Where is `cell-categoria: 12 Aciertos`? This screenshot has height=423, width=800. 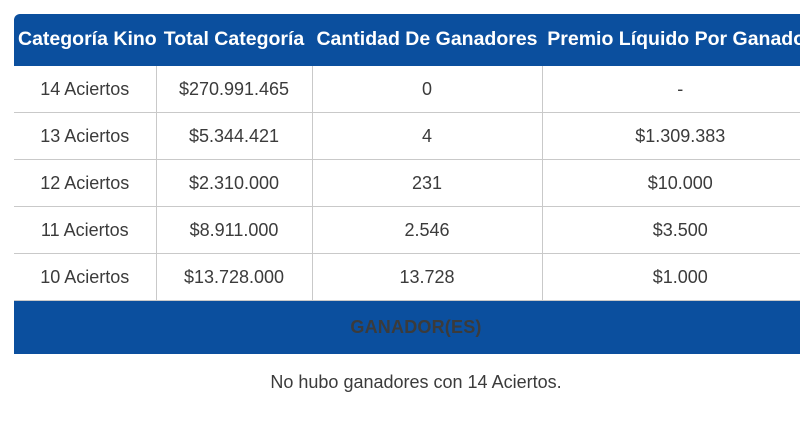
cell-categoria: 12 Aciertos is located at coordinates (85, 183).